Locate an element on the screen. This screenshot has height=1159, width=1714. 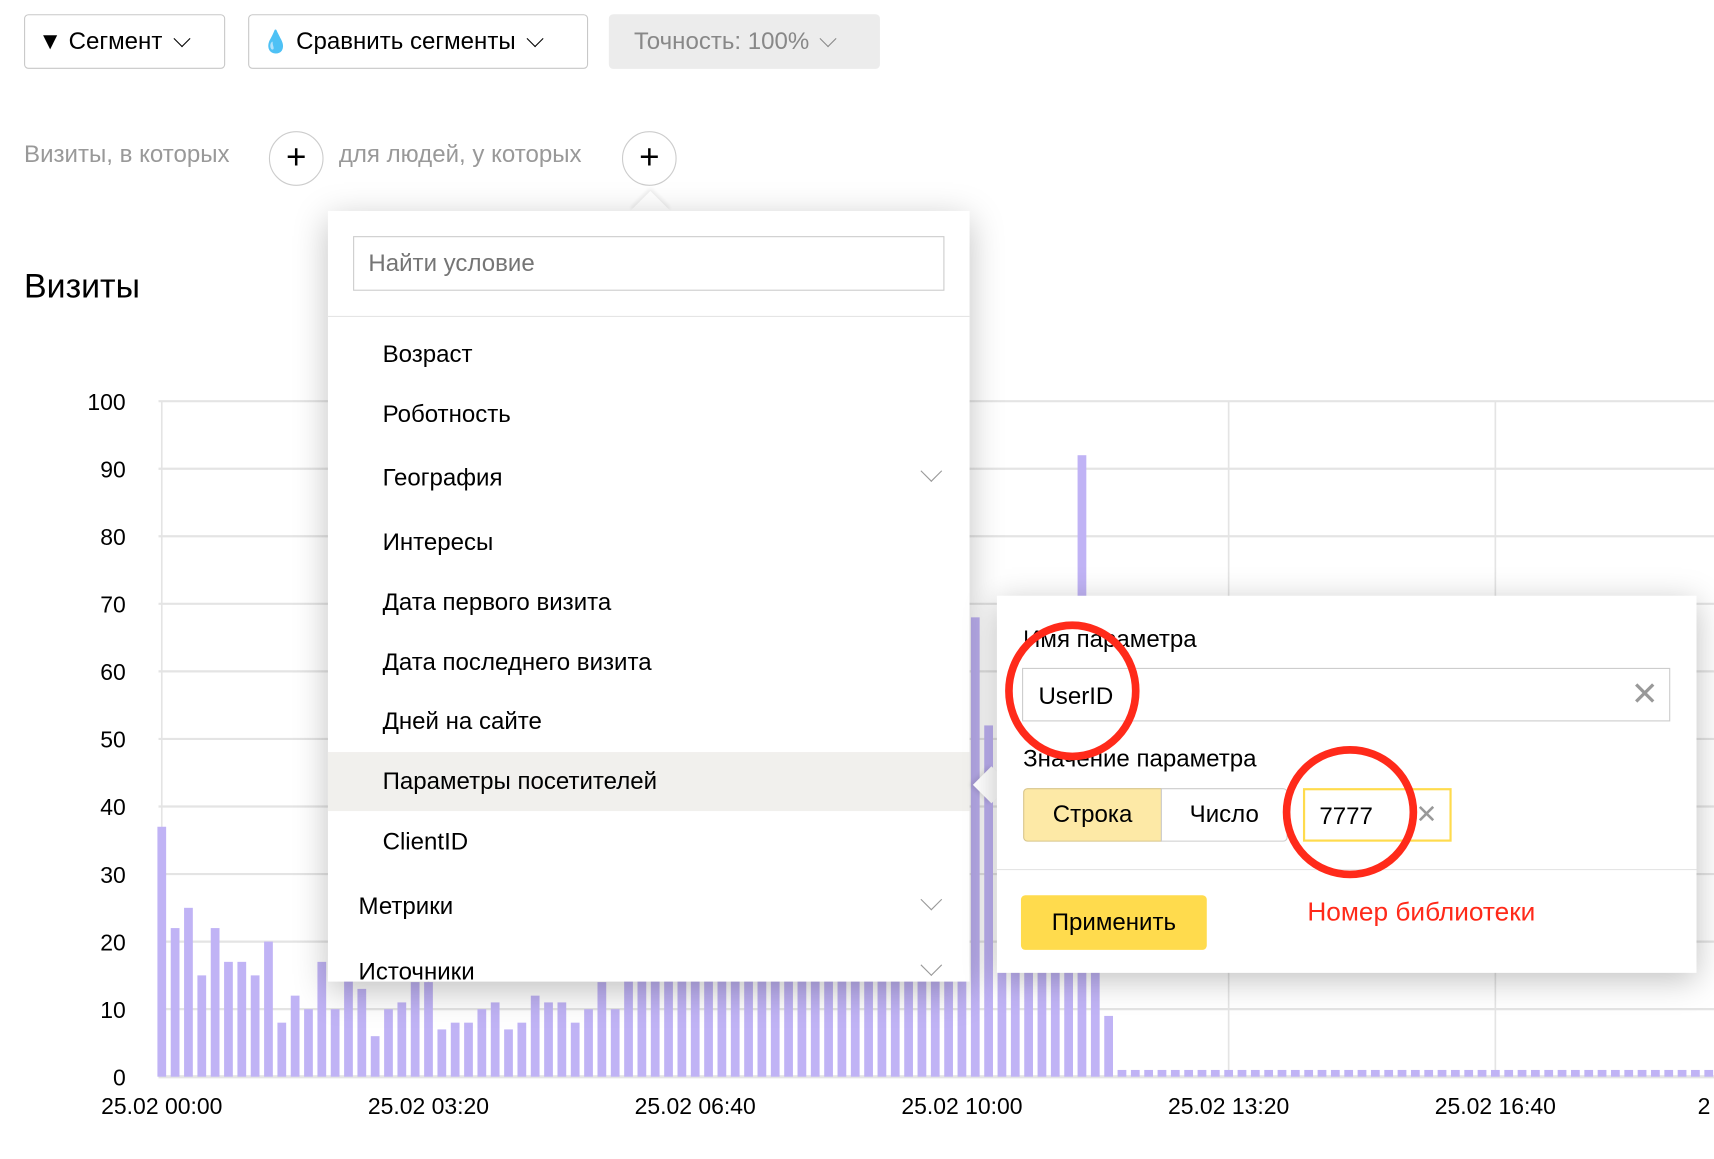
y-tick-label: 80 is located at coordinates (113, 537).